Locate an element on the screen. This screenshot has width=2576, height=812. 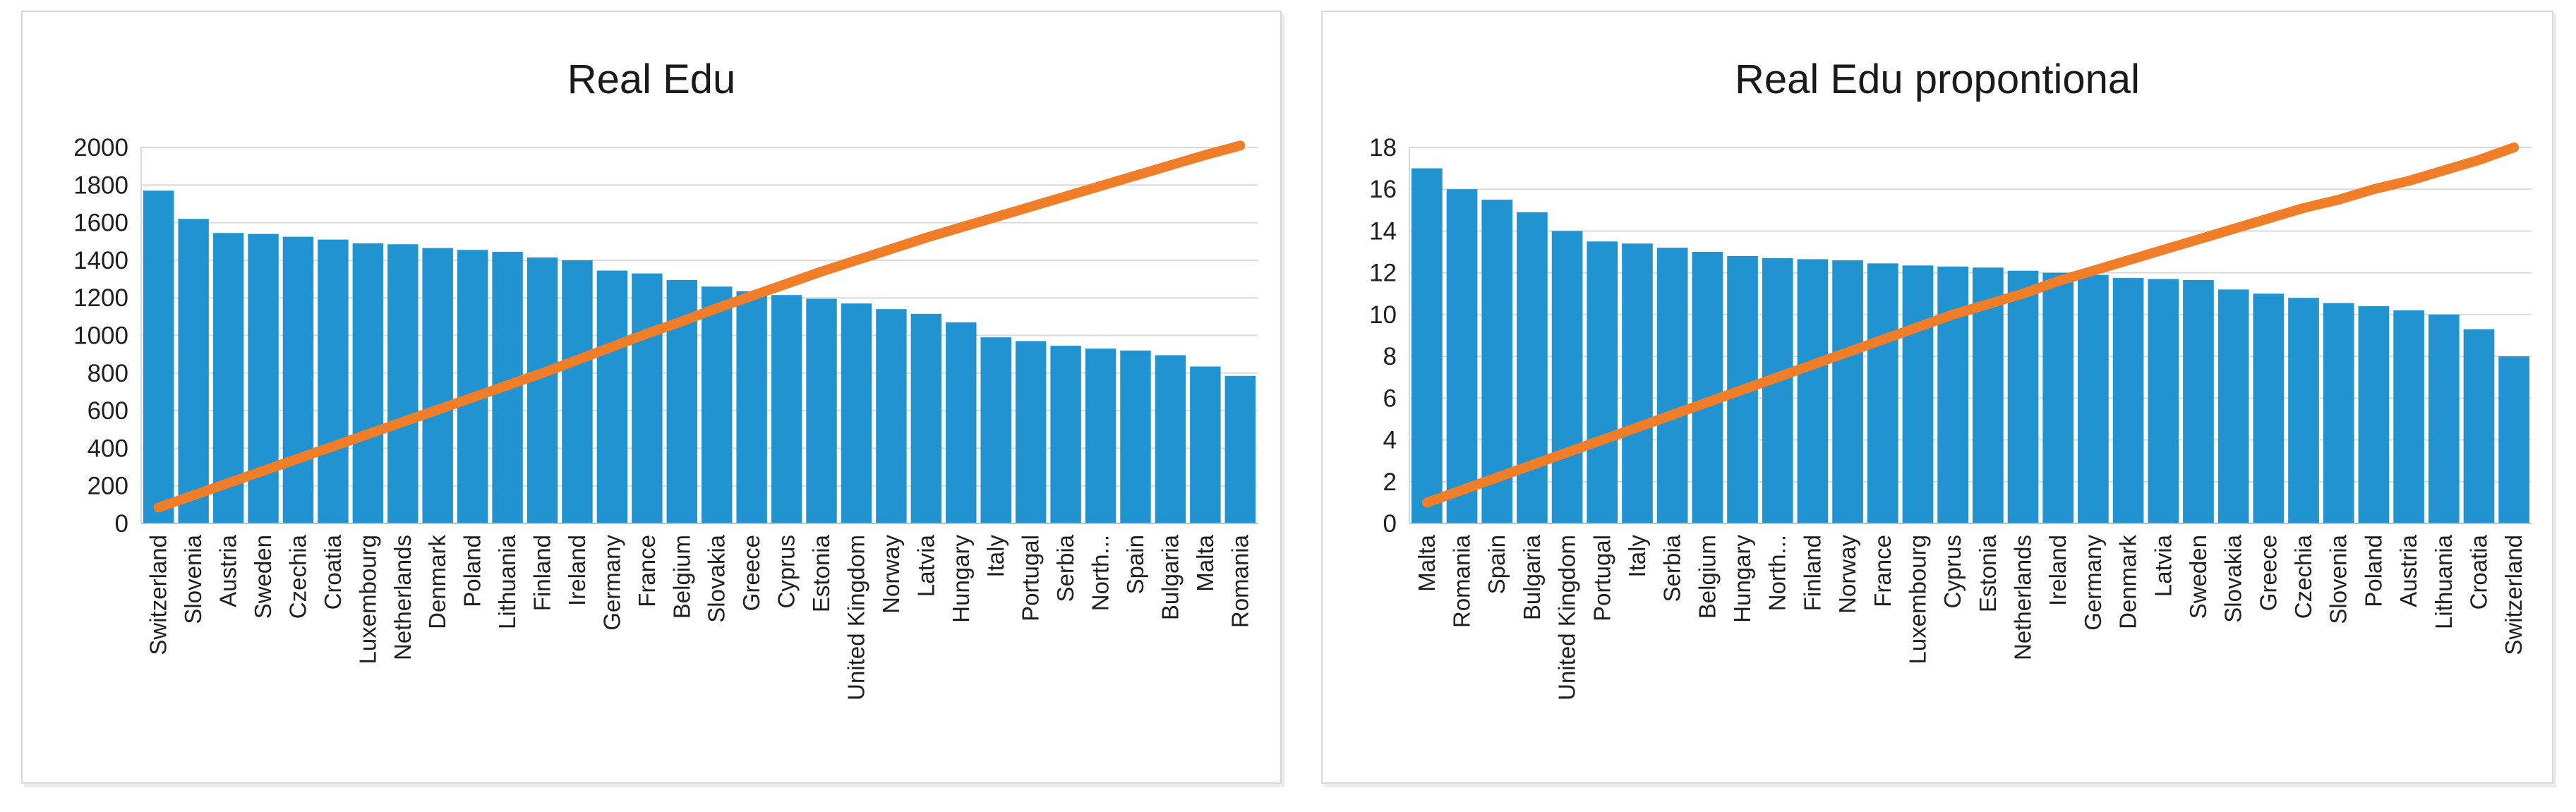
category-label: France is located at coordinates (1883, 571).